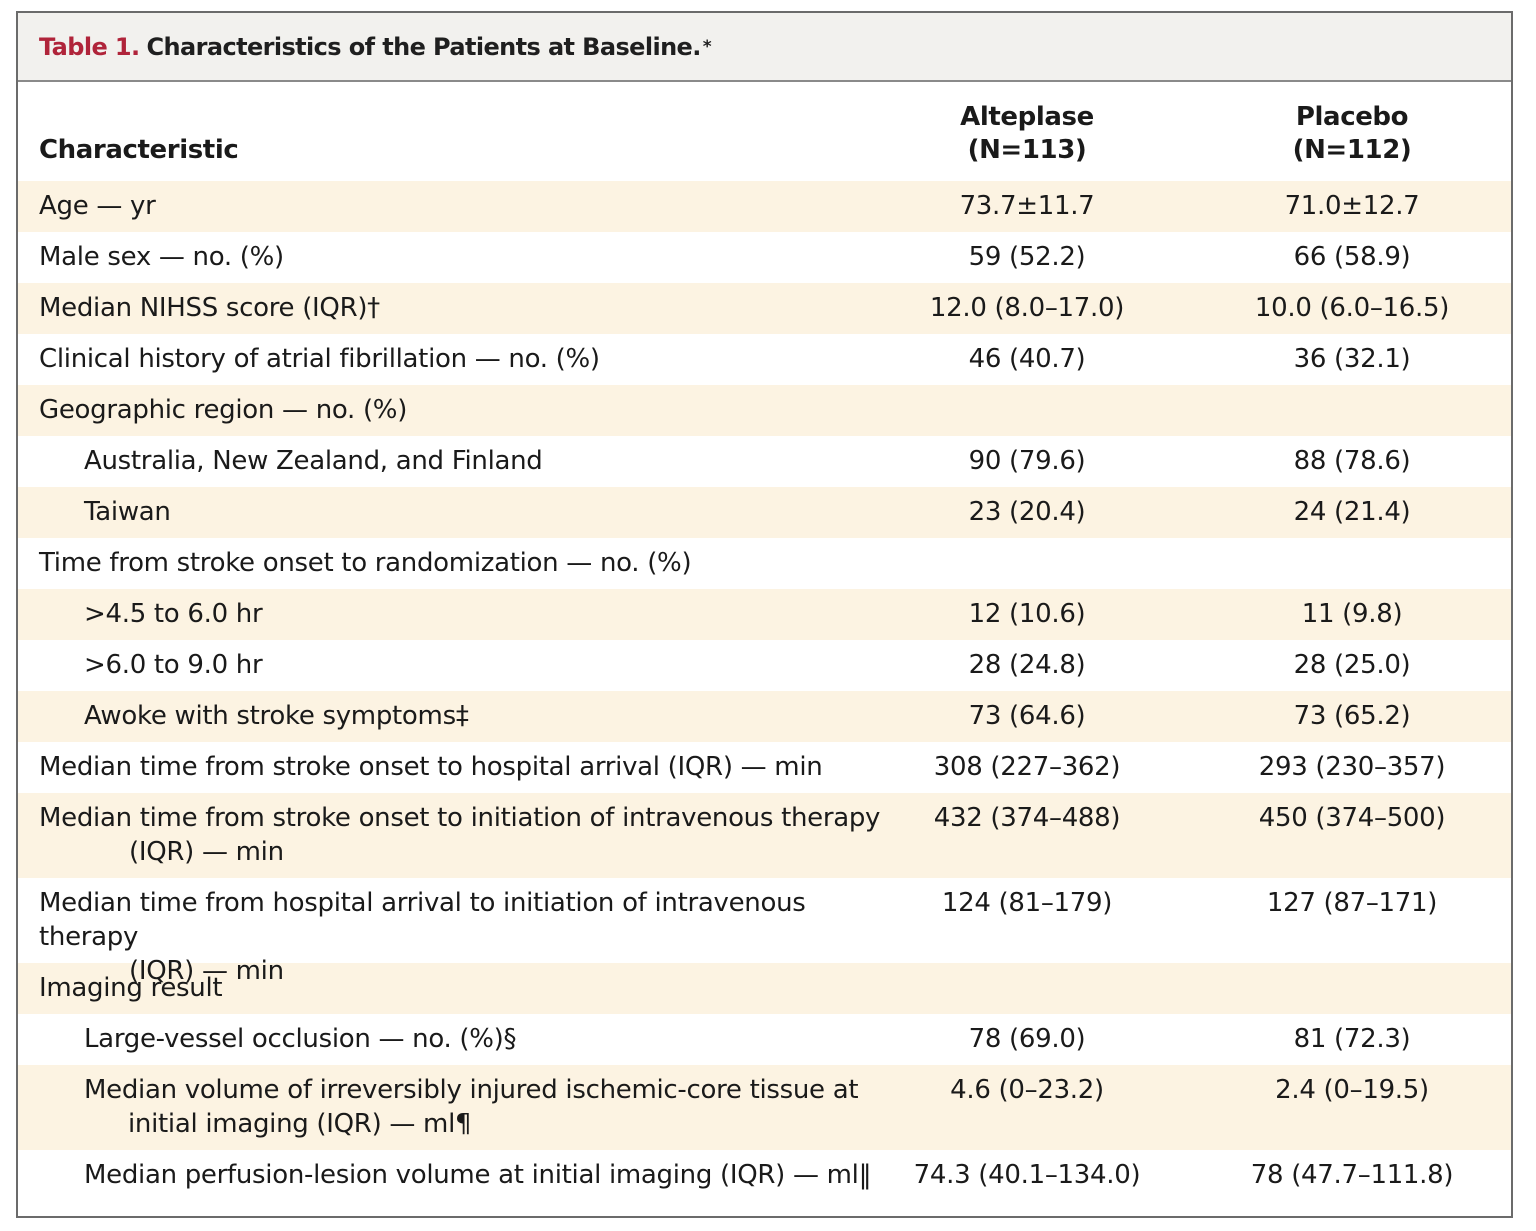 This screenshot has height=1231, width=1536. I want to click on row-placebo-value: 2.4 (0–19.5), so click(1352, 1090).